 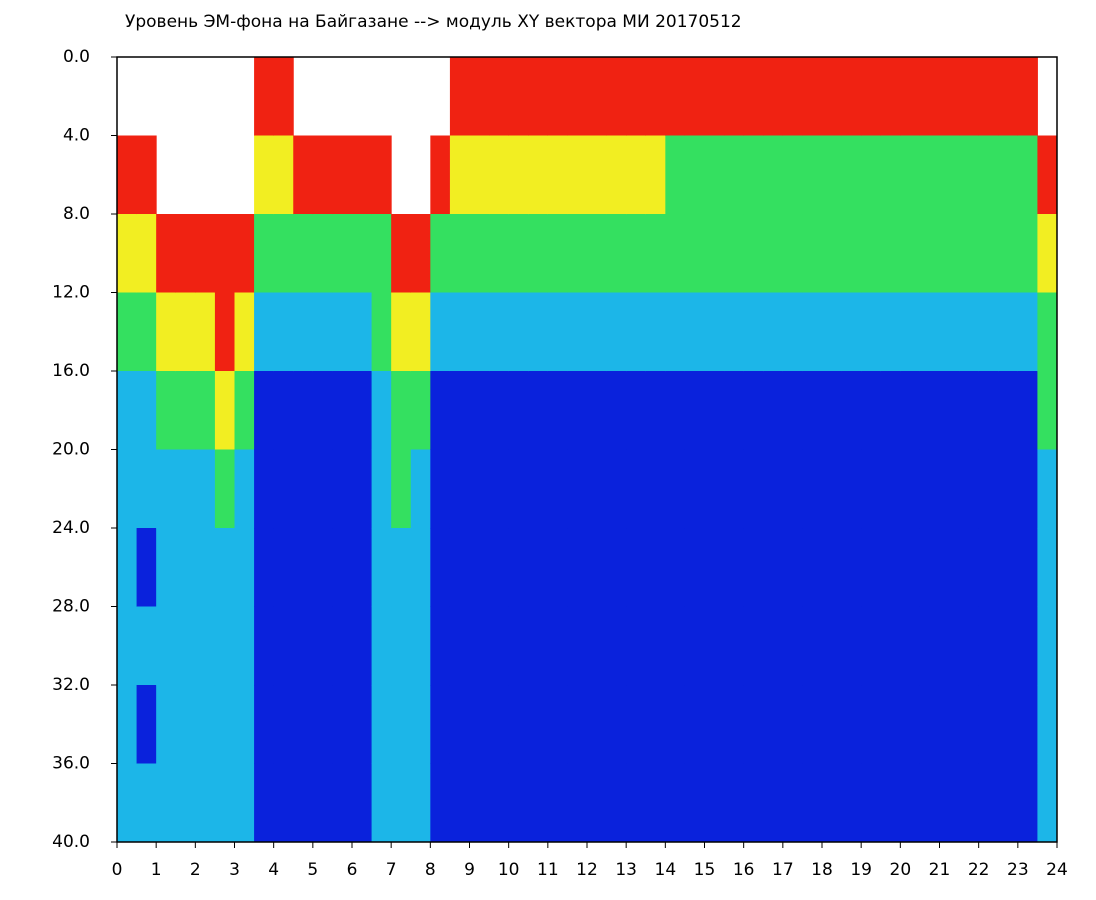 I want to click on y-tick-label: 32.0, so click(x=71, y=685).